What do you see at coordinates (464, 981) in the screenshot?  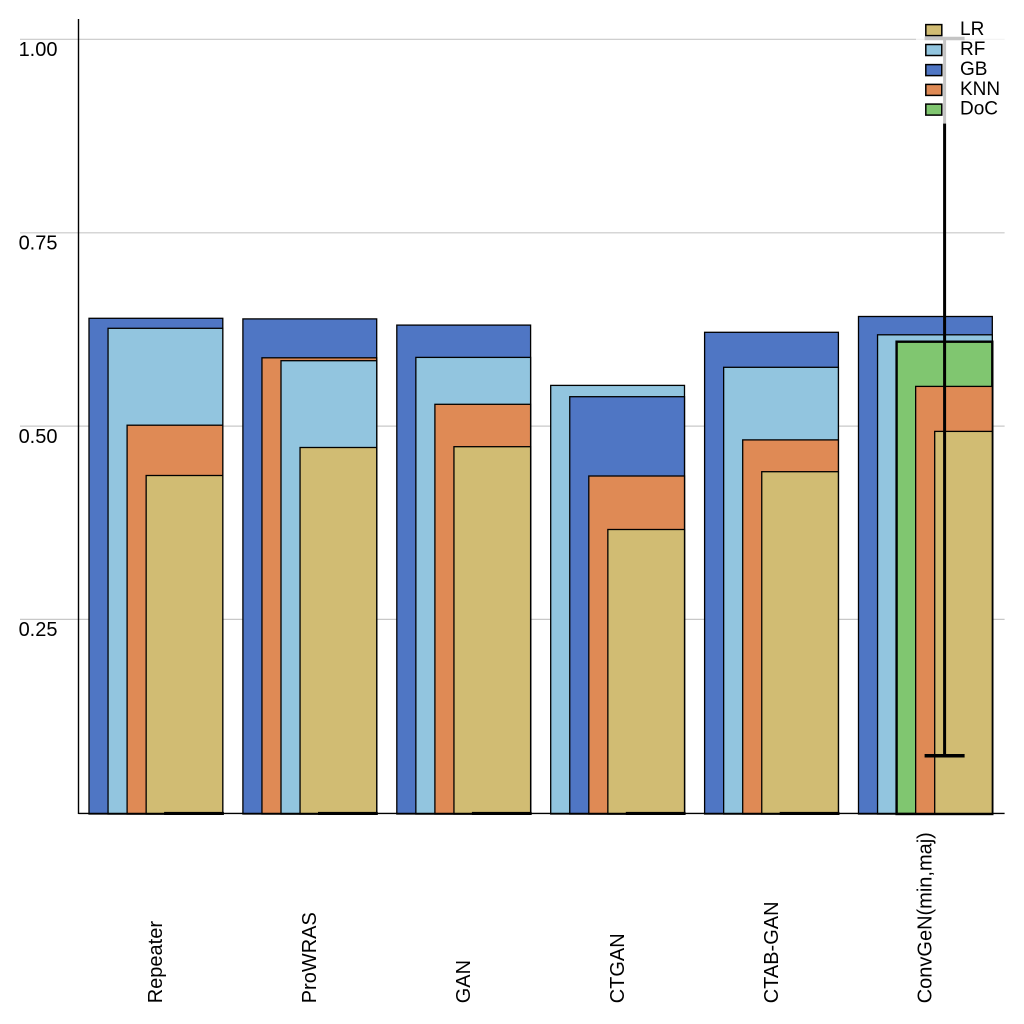 I see `svg-text: GAN` at bounding box center [464, 981].